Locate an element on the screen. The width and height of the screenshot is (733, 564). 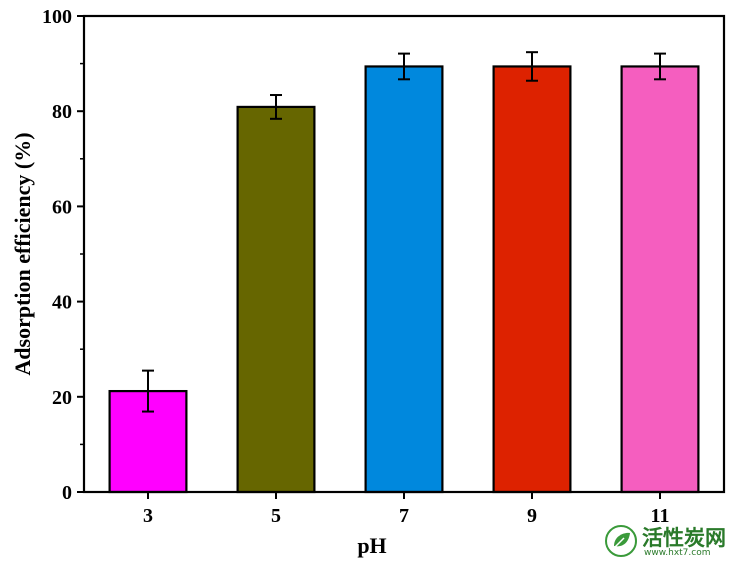
y-axis-title: Adsorption efficiency (%) is located at coordinates (22, 253).